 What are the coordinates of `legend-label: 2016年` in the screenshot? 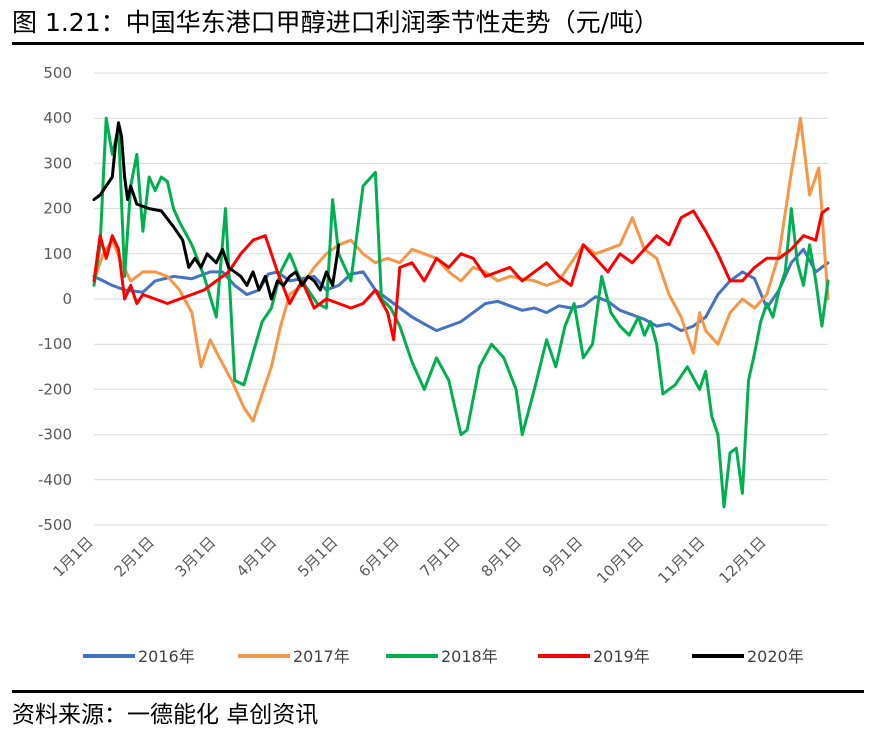 It's located at (166, 656).